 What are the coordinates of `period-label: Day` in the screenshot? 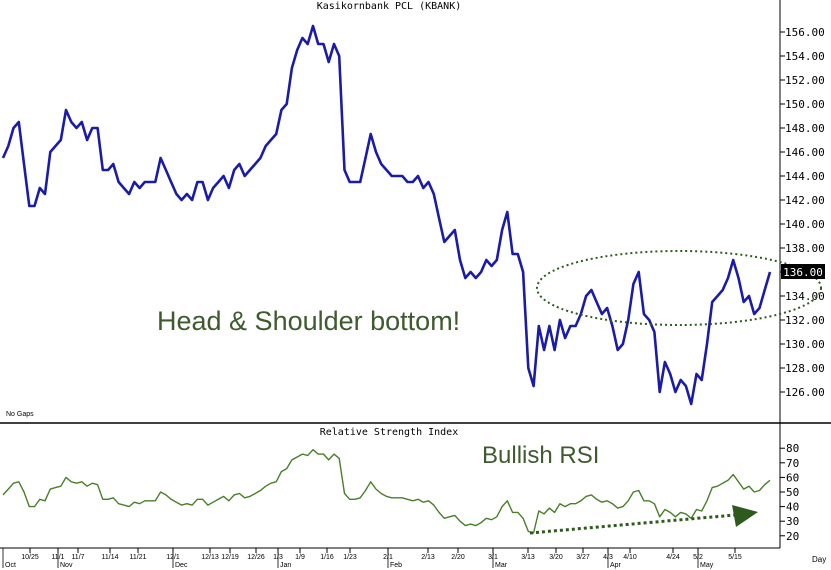 It's located at (819, 559).